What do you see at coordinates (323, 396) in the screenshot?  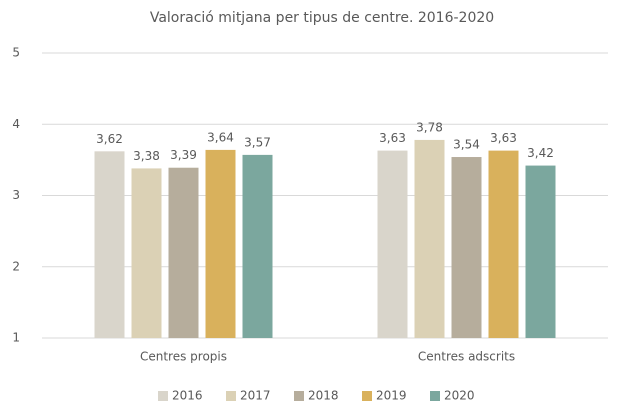 I see `legend-label: 2018` at bounding box center [323, 396].